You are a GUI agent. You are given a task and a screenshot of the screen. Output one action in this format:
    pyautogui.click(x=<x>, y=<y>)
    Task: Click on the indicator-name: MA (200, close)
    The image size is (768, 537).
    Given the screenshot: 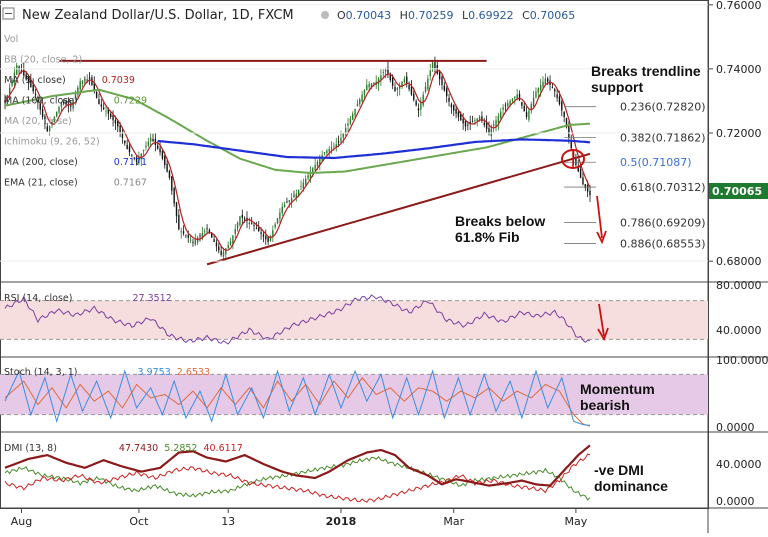 What is the action you would take?
    pyautogui.click(x=41, y=162)
    